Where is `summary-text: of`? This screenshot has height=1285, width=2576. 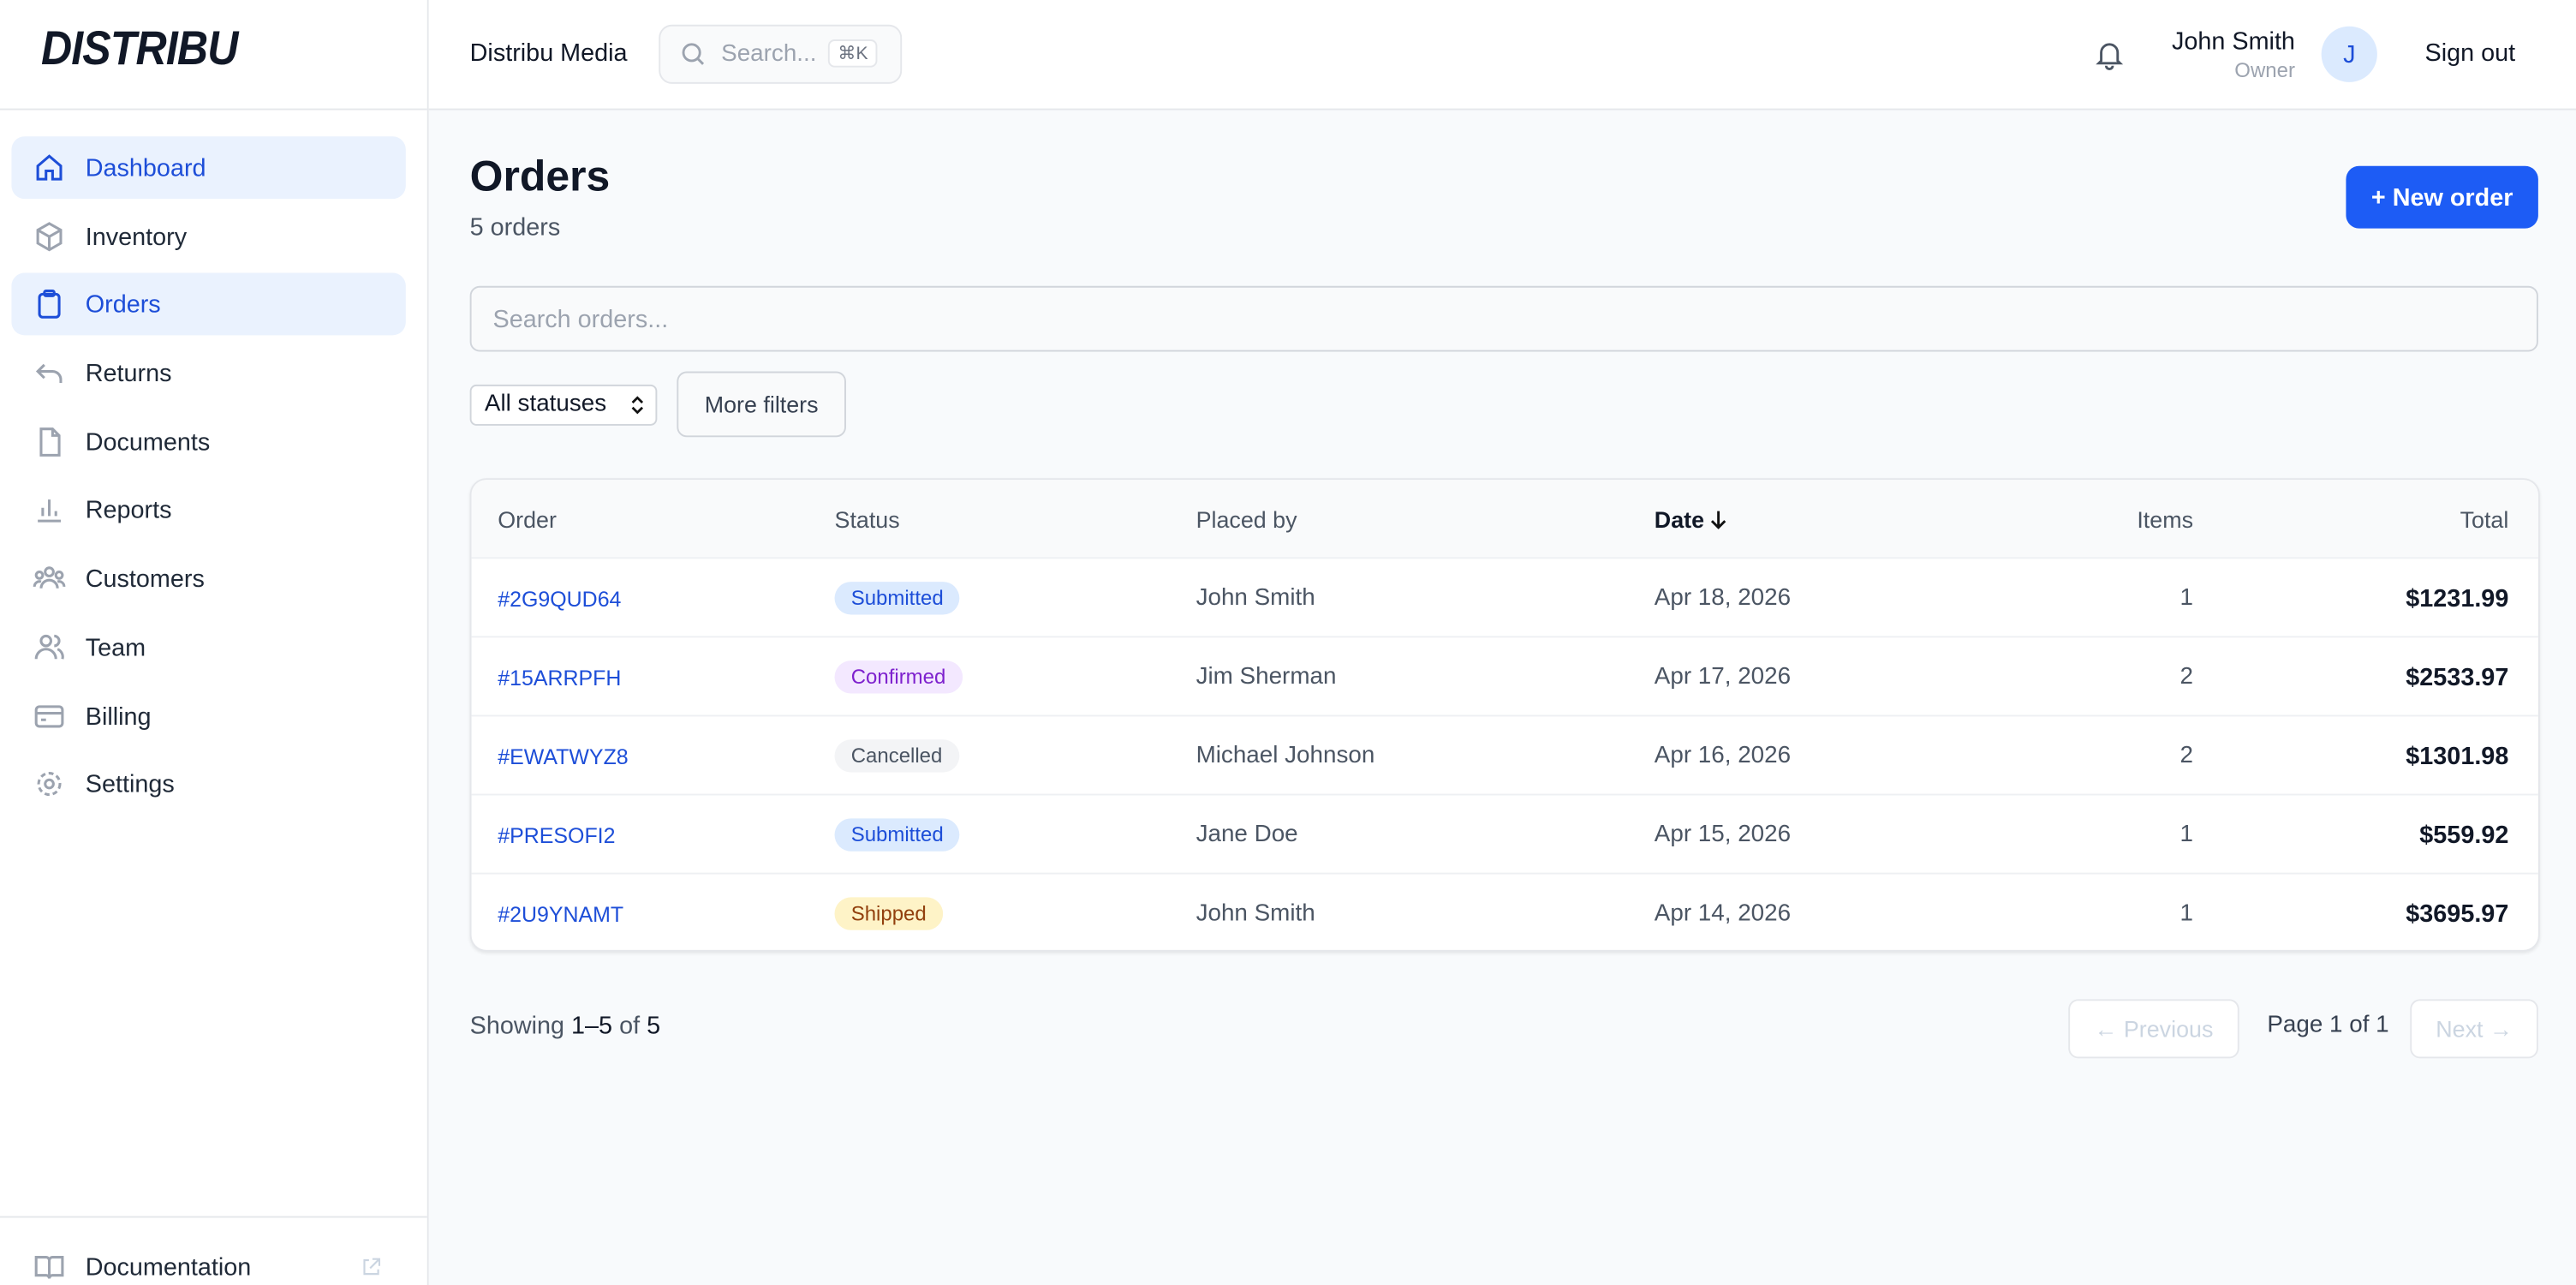 summary-text: of is located at coordinates (630, 1026).